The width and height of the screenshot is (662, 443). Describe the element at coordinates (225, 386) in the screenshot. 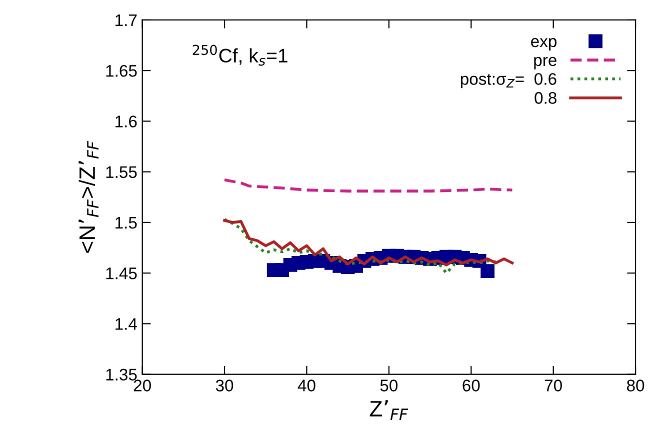

I see `x-tick-label: 30` at that location.